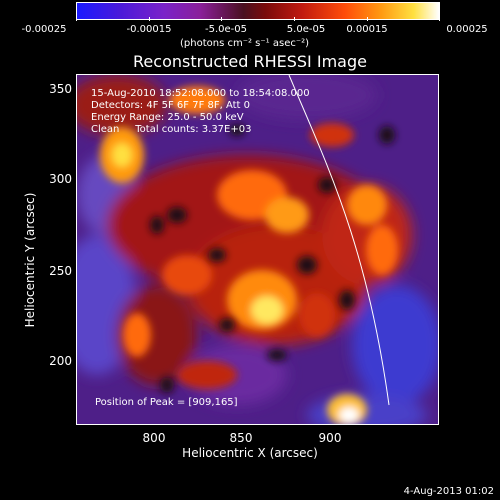  Describe the element at coordinates (258, 11) in the screenshot. I see `colorbar` at that location.